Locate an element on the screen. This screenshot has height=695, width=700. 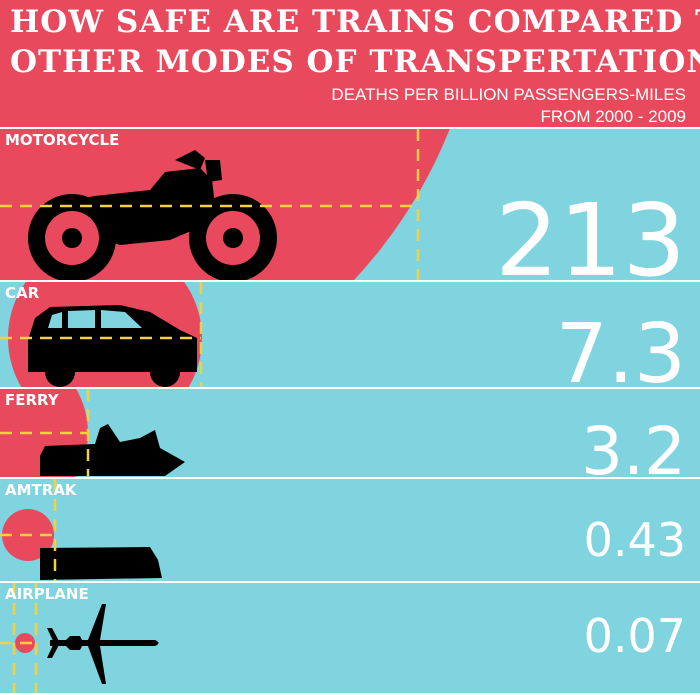
value-label: 3.2 is located at coordinates (633, 451).